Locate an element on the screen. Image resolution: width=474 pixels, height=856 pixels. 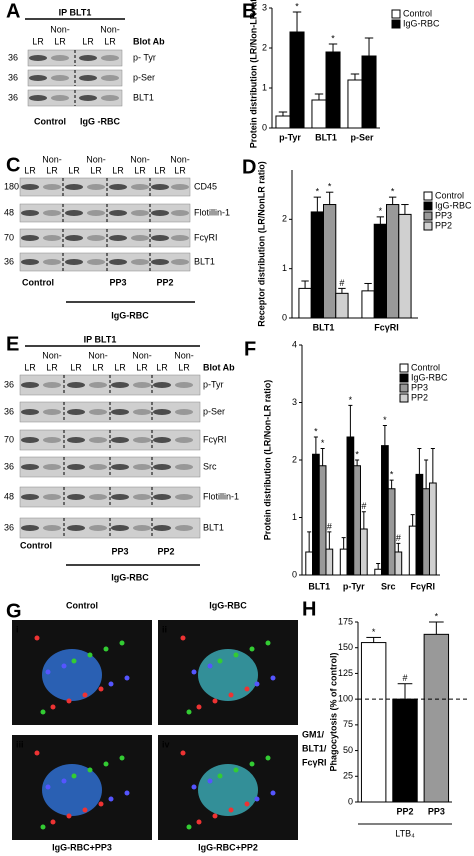
row-label: p-Tyr is located at coordinates (213, 384).